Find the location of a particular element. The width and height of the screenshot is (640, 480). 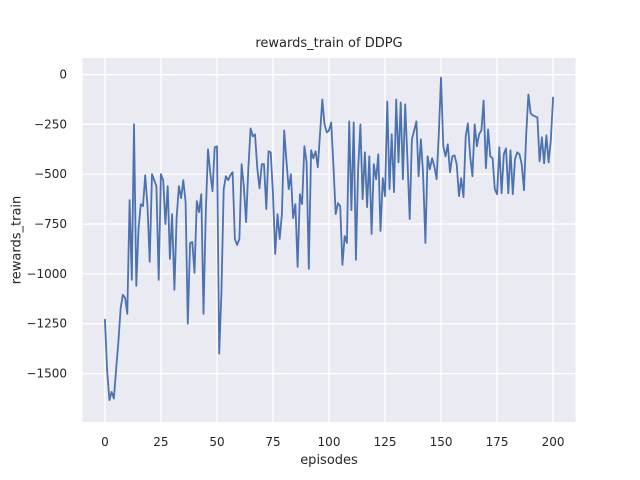

y-tick-label: 0 is located at coordinates (63, 75).